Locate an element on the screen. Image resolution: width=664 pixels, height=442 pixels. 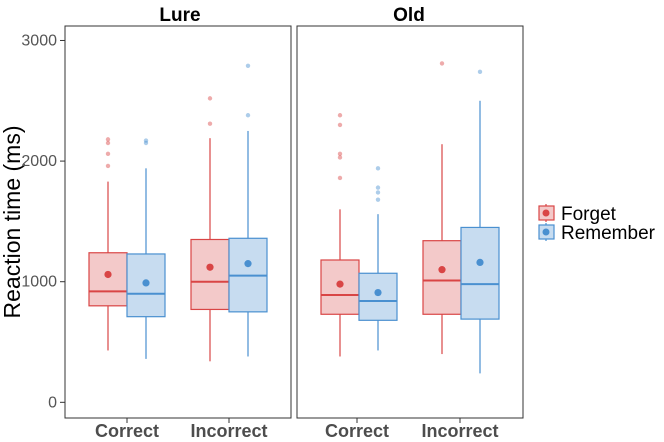
box-group-old-correct-remember is located at coordinates (378, 258).